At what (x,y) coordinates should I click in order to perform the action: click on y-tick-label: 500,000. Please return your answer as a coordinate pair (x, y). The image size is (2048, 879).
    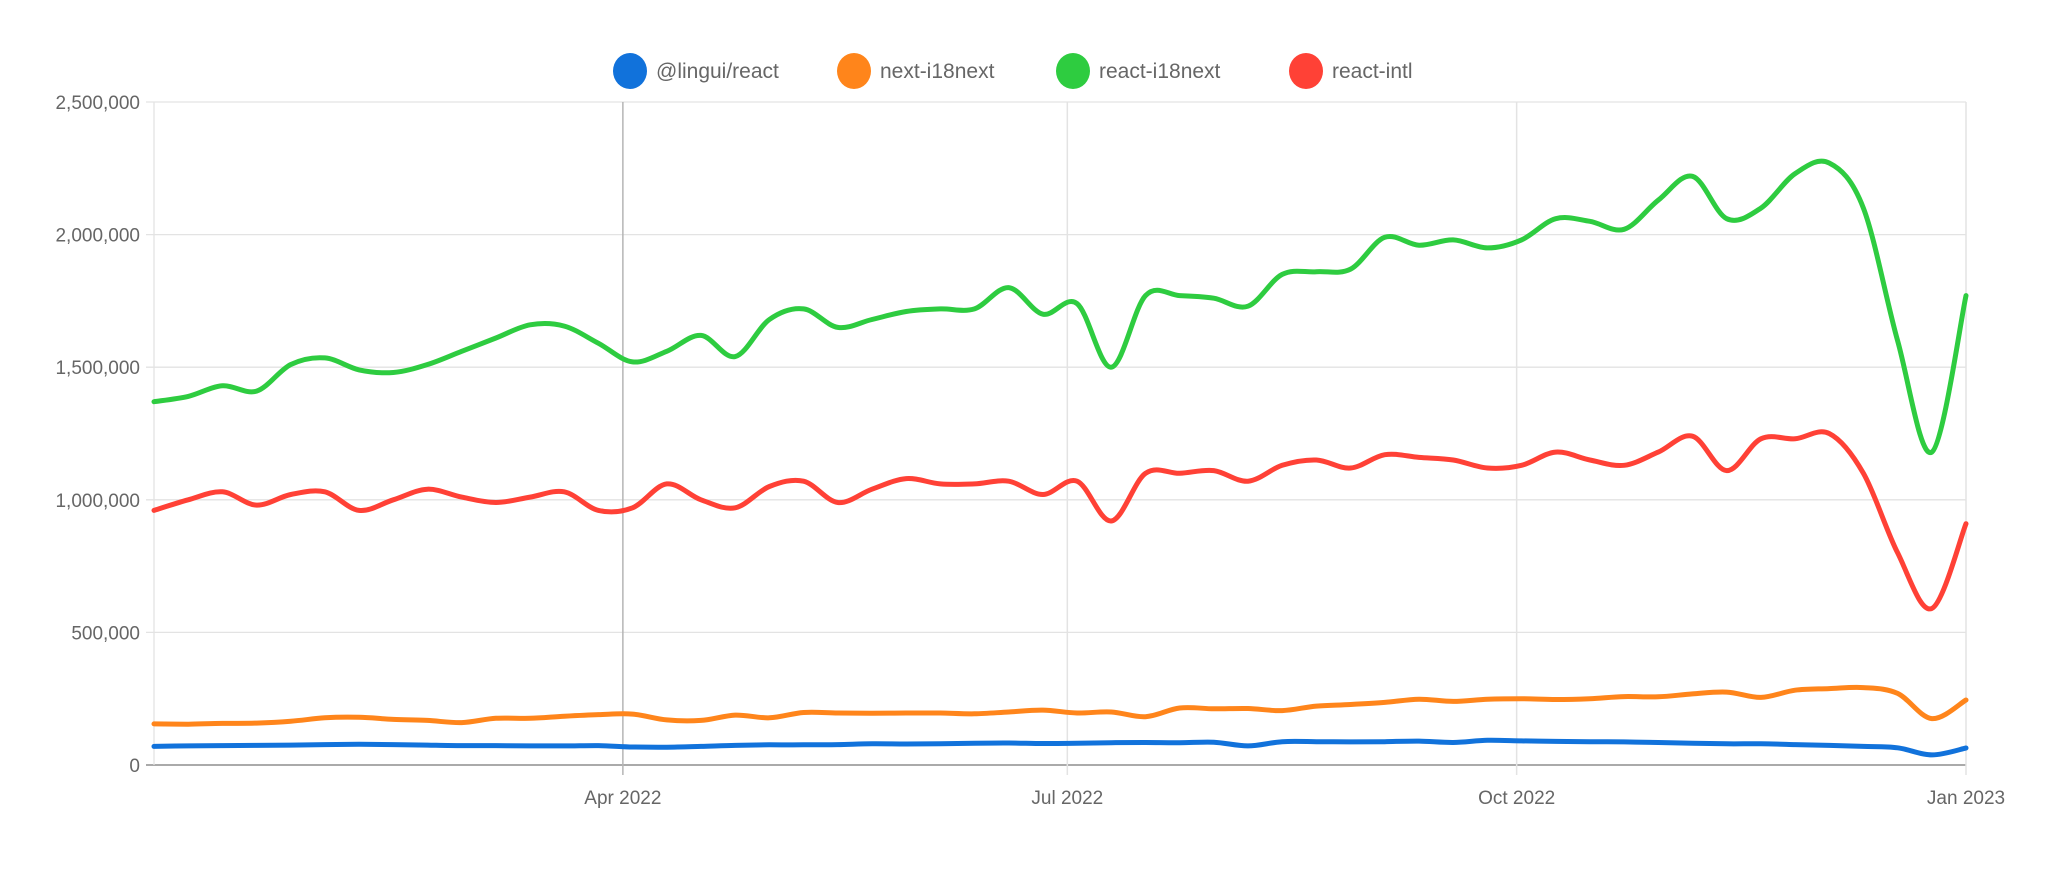
    Looking at the image, I should click on (105, 633).